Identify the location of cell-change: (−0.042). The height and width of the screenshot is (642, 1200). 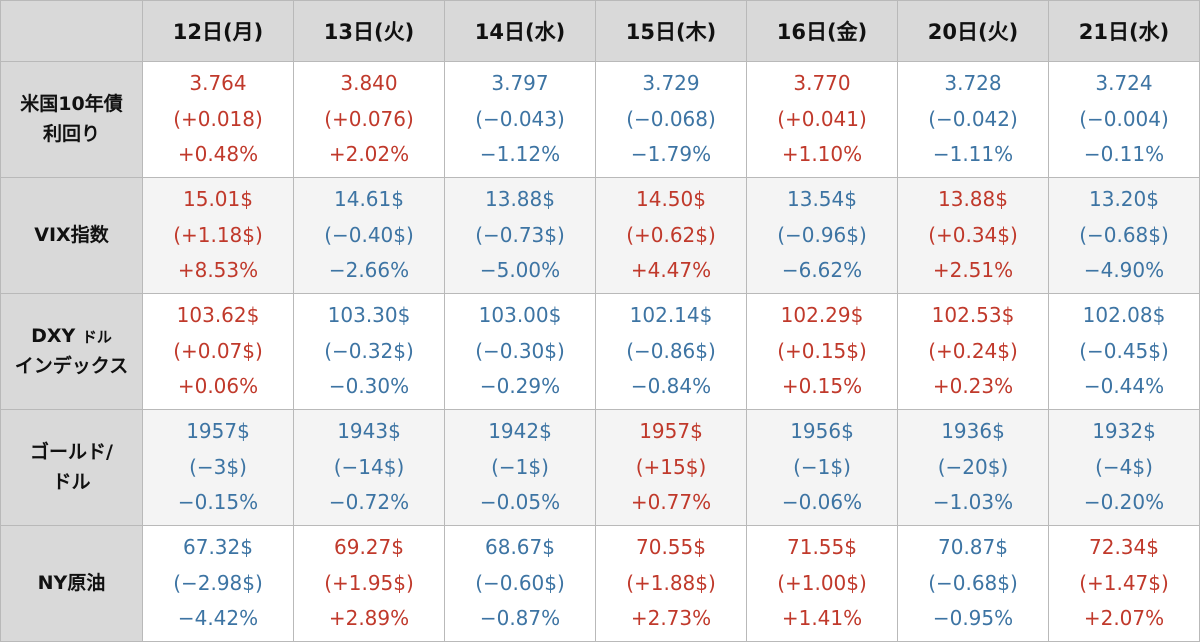
(973, 118).